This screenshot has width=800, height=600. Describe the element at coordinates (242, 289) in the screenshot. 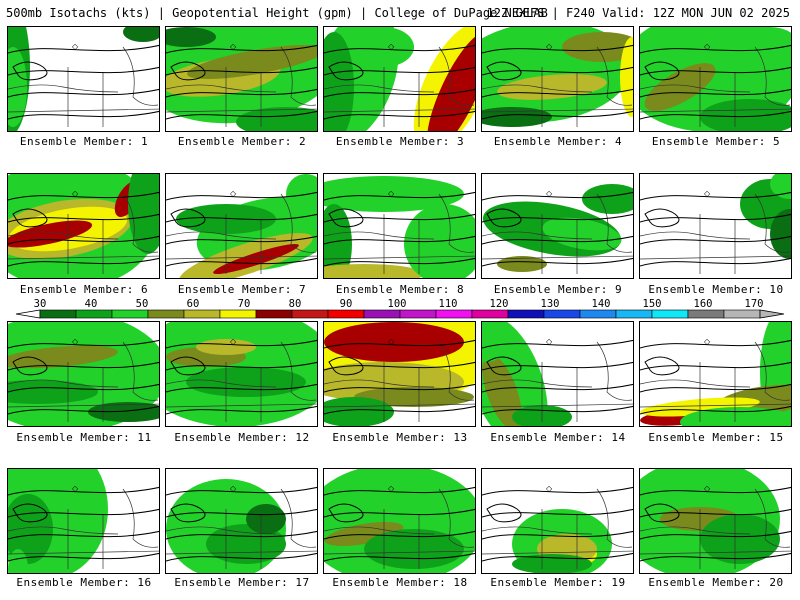

I see `panel-caption: Ensemble Member: 7` at that location.